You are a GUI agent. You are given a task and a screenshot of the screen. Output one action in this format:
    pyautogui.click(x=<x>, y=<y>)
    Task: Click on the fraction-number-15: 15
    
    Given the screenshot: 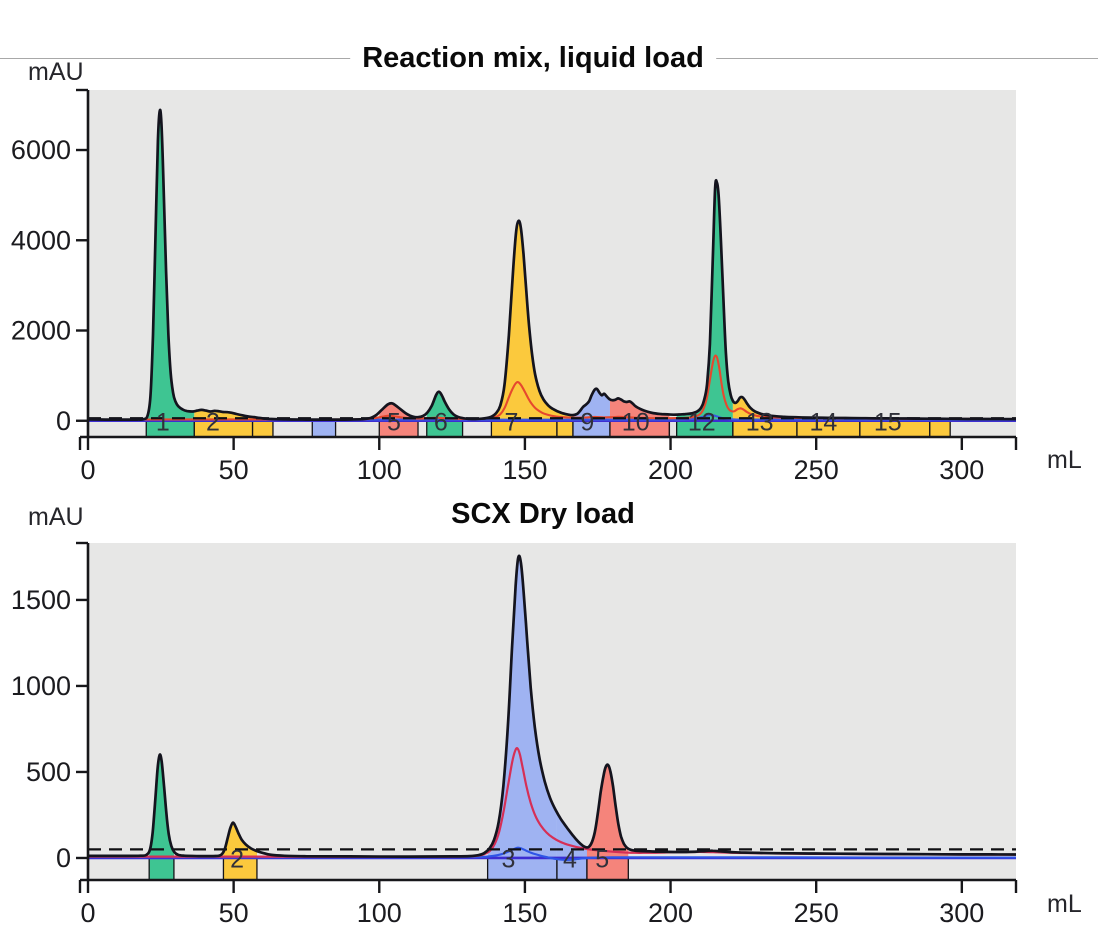 What is the action you would take?
    pyautogui.click(x=888, y=422)
    